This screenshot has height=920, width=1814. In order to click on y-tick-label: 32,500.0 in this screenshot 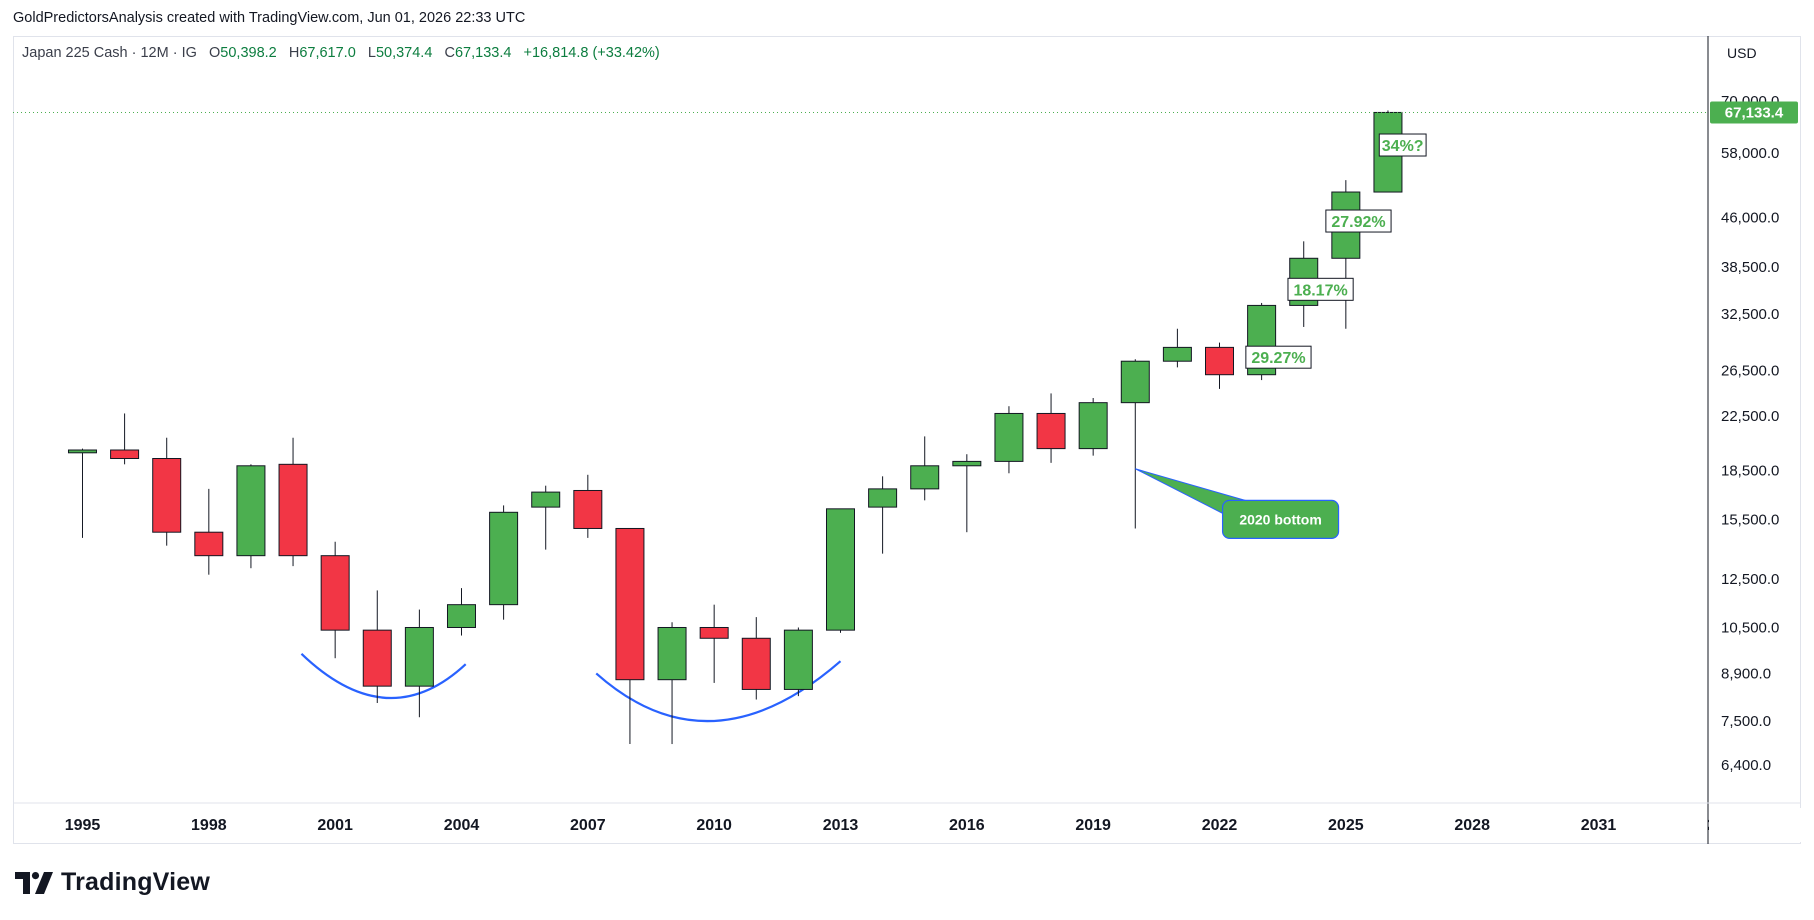, I will do `click(1750, 314)`.